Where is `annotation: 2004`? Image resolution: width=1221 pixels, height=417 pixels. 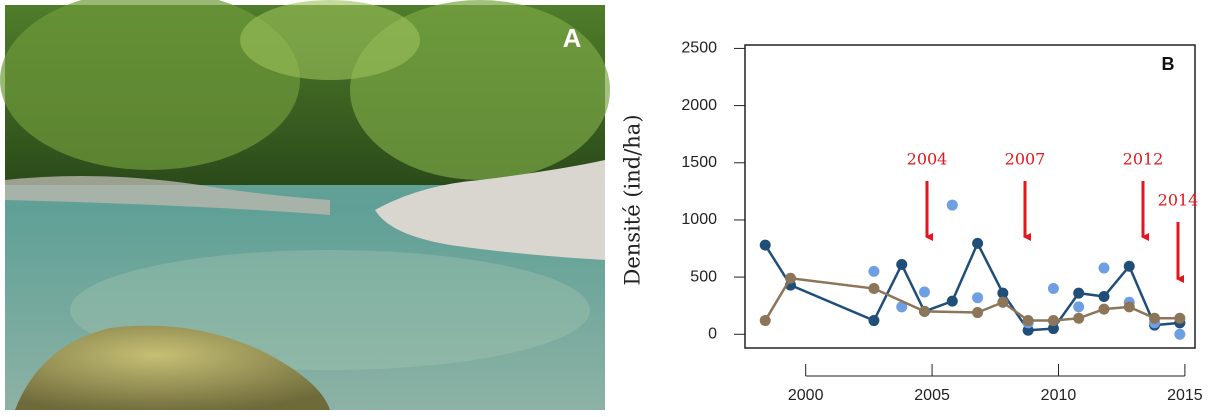
annotation: 2004 is located at coordinates (927, 159).